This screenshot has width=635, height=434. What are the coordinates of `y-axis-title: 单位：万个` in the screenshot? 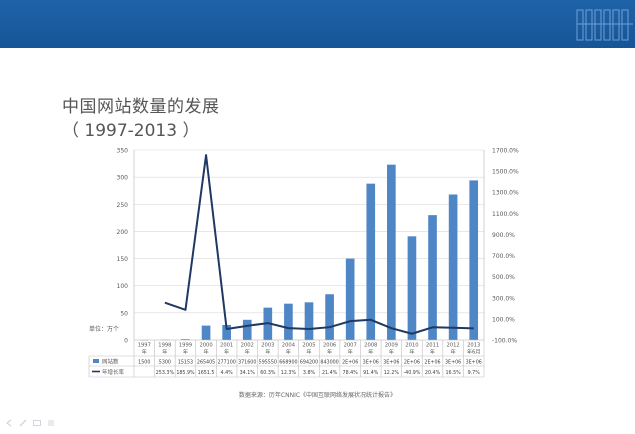 It's located at (104, 329).